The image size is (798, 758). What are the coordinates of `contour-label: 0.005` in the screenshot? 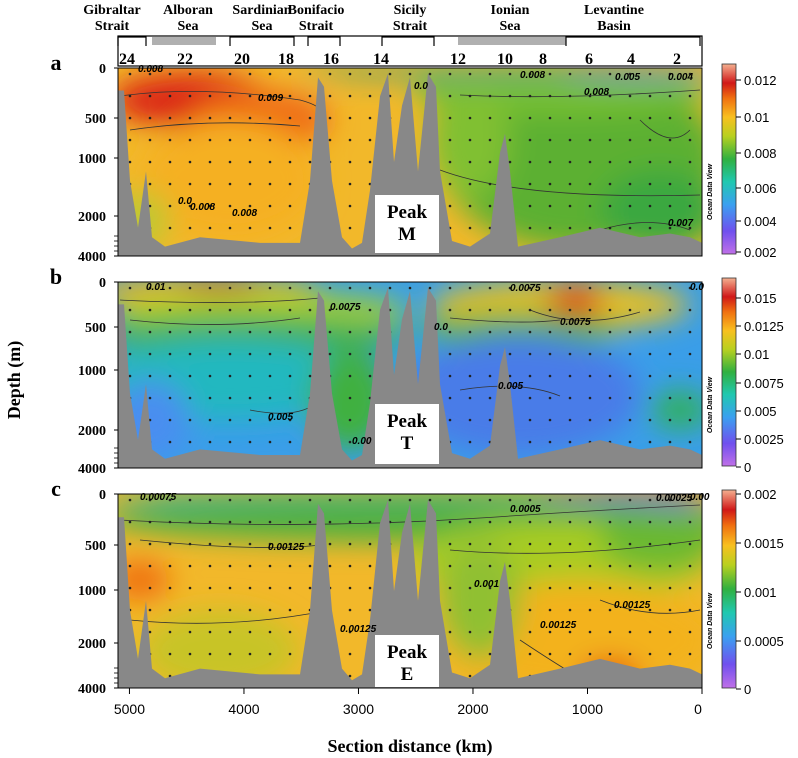 It's located at (627, 77).